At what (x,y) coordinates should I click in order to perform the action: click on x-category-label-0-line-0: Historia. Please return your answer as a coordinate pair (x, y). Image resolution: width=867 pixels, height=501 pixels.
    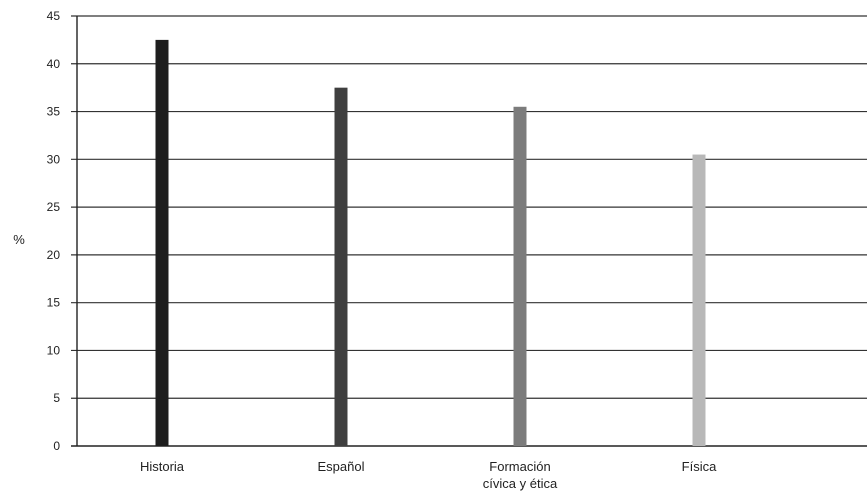
    Looking at the image, I should click on (162, 466).